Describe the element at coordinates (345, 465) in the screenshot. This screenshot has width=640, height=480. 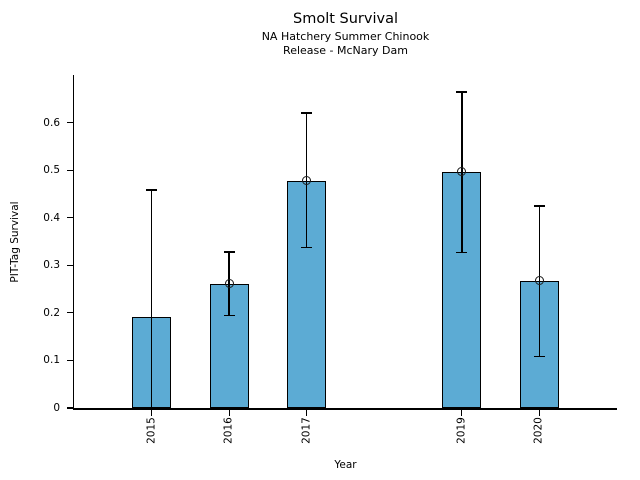
I see `x-axis-label: Year` at that location.